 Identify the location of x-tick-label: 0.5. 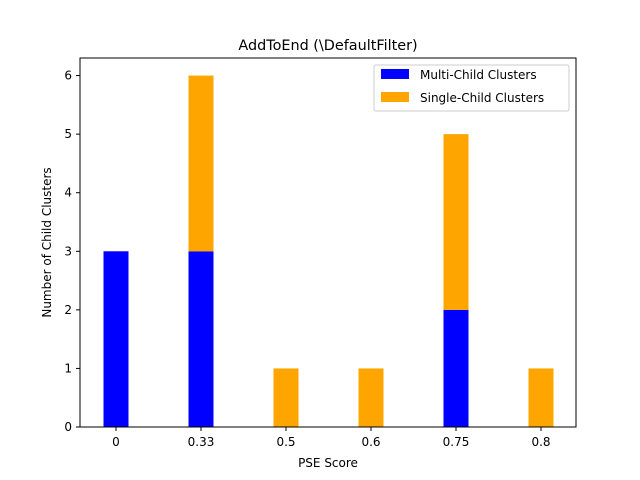
(285, 442).